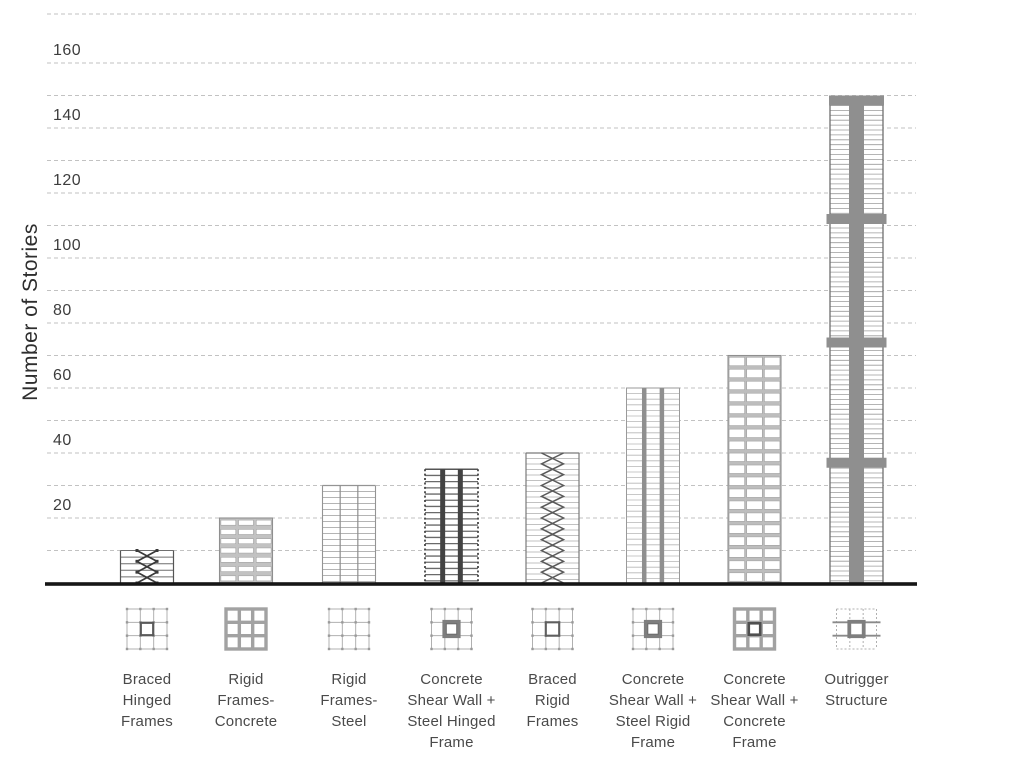  Describe the element at coordinates (856, 100) in the screenshot. I see `roof-cap` at that location.